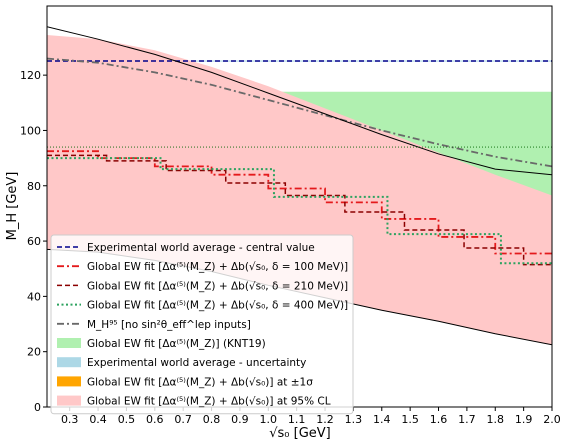 The image size is (567, 445). I want to click on y-tick-label-5: 100, so click(30, 130).